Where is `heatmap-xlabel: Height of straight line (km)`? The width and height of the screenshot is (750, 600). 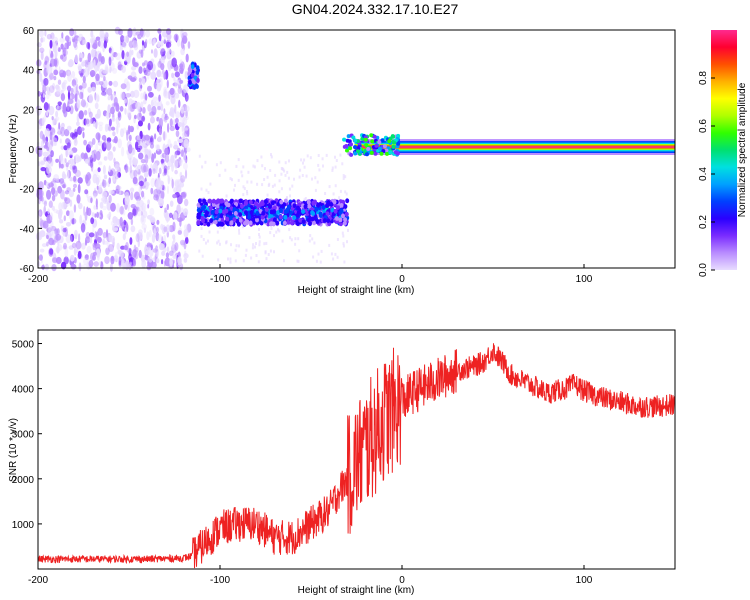
heatmap-xlabel: Height of straight line (km) is located at coordinates (356, 290).